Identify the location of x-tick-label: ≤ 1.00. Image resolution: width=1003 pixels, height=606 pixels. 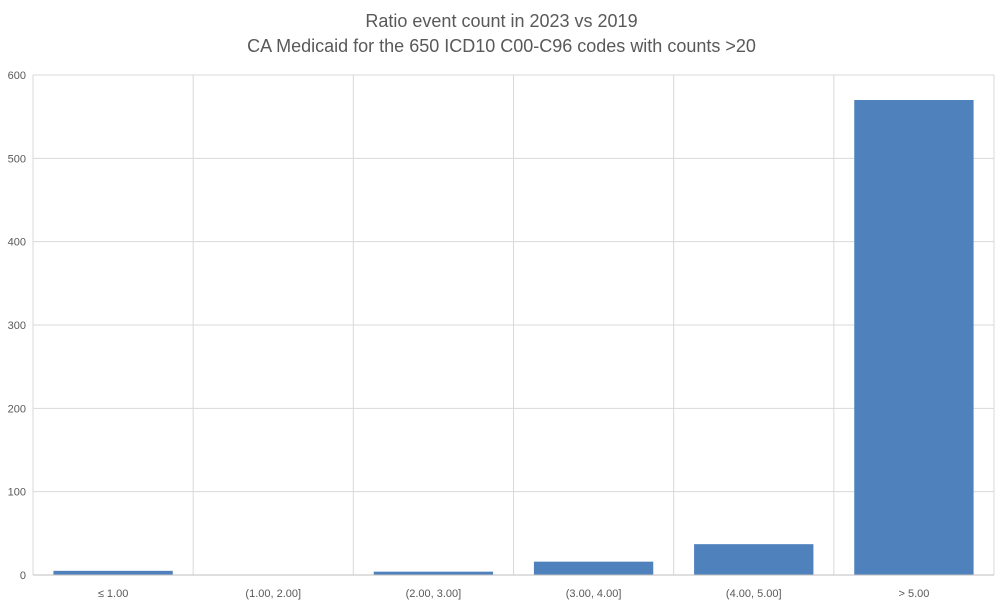
(113, 594).